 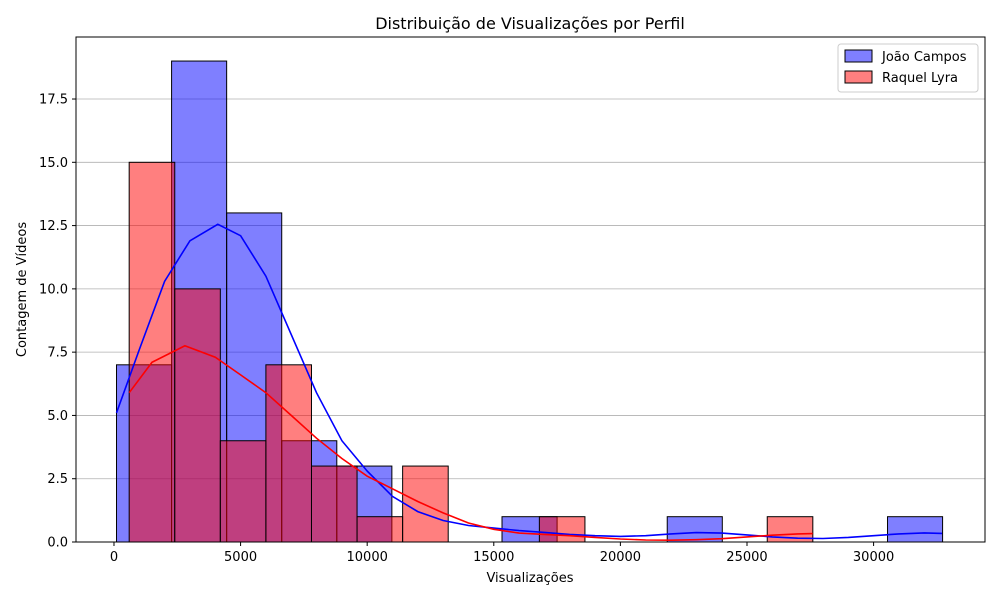 I want to click on y-tick-label: 12.5, so click(x=53, y=226).